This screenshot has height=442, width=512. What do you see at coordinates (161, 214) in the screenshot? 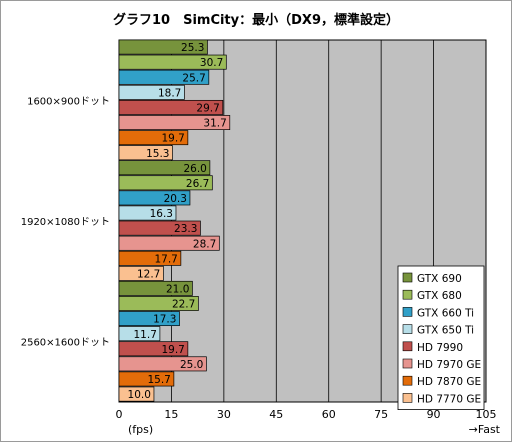
I see `data-label: 16.3` at bounding box center [161, 214].